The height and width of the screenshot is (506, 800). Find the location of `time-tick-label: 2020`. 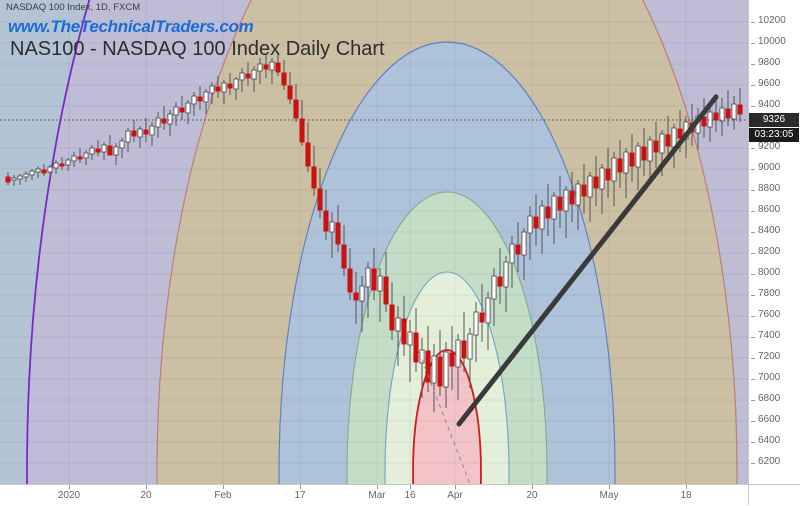

time-tick-label: 2020 is located at coordinates (69, 495).